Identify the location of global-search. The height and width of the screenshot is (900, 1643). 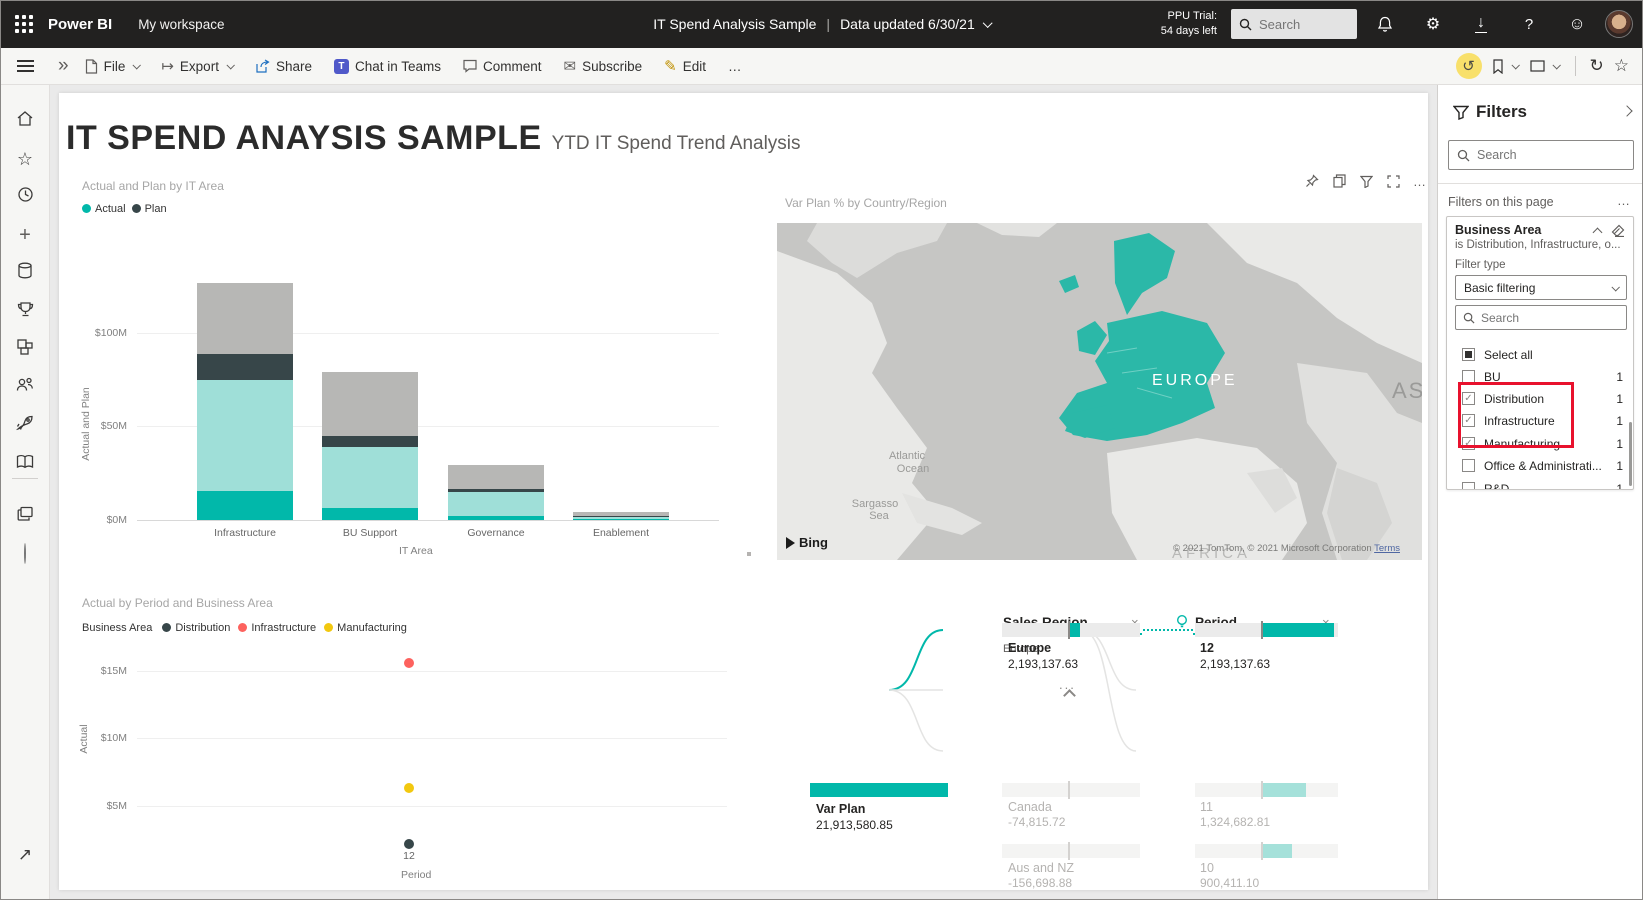
(1294, 24).